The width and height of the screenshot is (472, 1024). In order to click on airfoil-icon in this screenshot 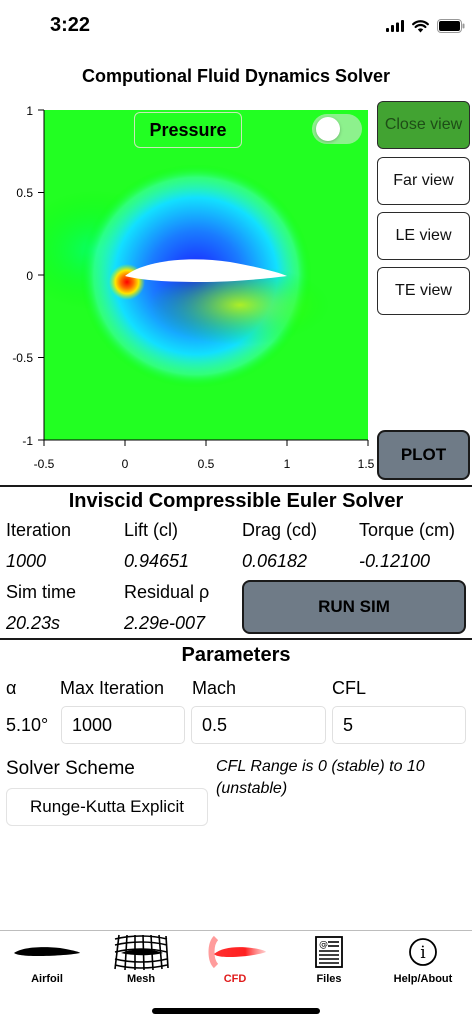, I will do `click(47, 951)`.